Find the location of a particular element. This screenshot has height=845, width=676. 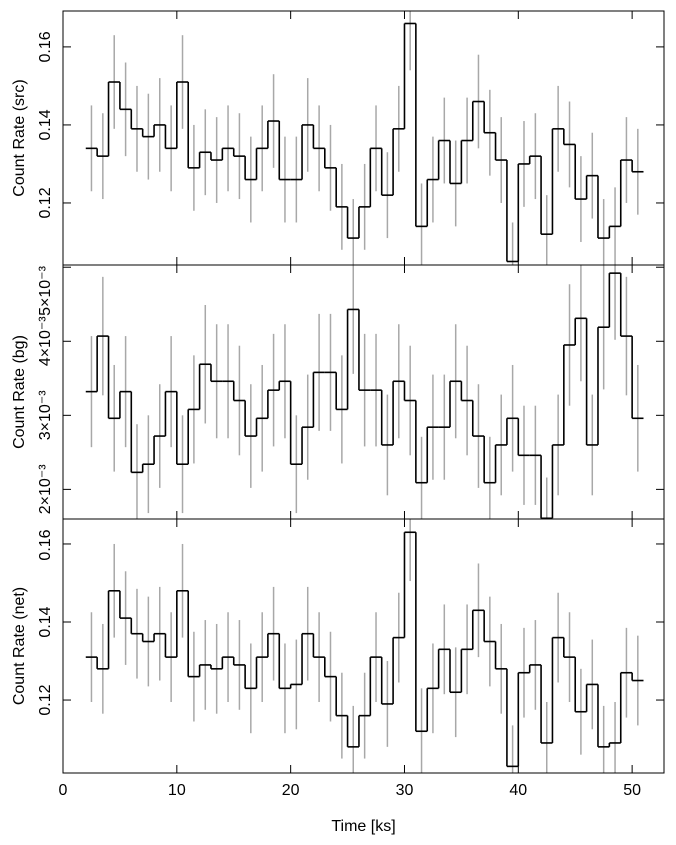

x-axis-label: Time [ks] is located at coordinates (363, 826).